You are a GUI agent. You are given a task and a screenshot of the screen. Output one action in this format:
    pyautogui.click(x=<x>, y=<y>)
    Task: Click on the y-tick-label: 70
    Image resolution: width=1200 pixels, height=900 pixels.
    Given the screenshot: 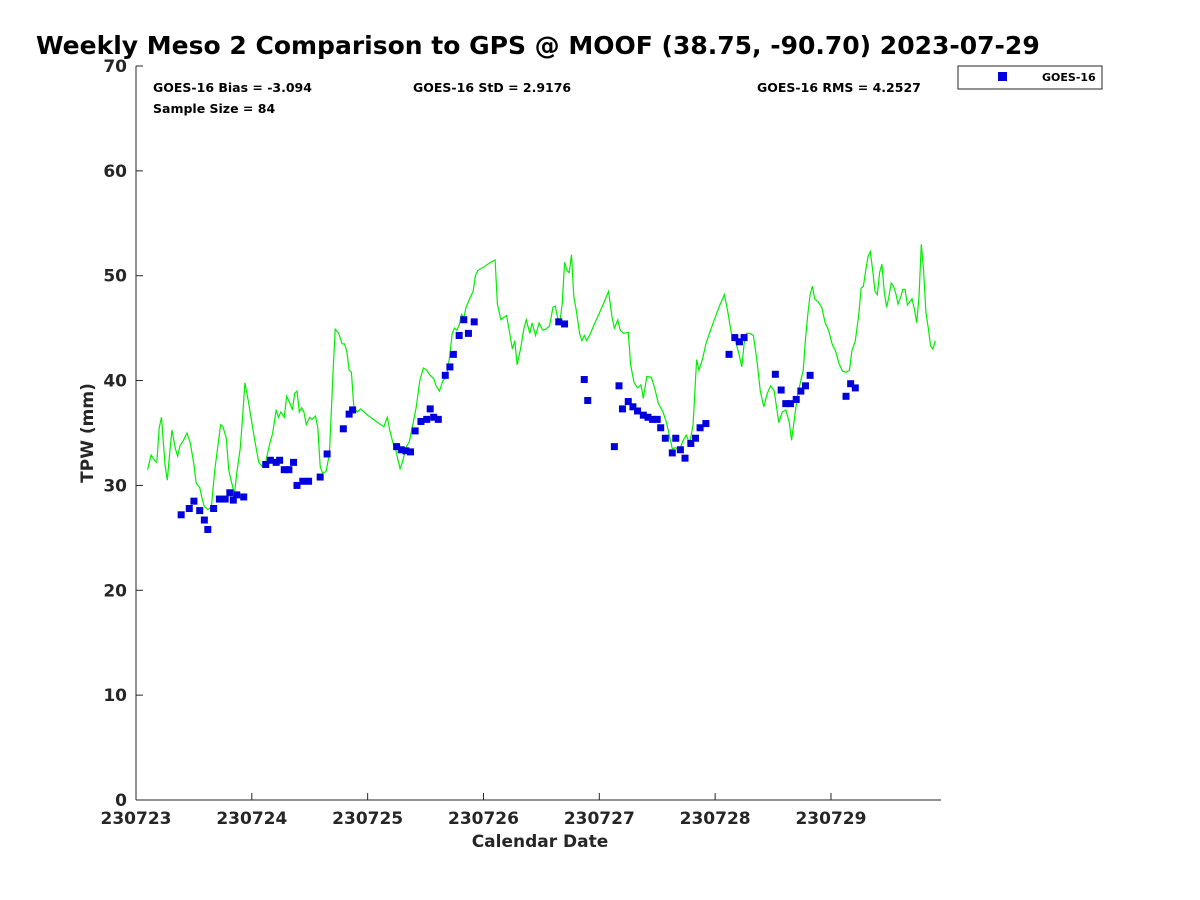 What is the action you would take?
    pyautogui.click(x=115, y=67)
    